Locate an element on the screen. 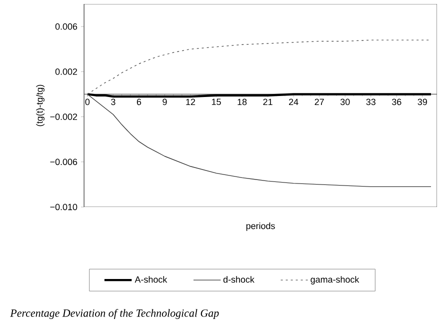 This screenshot has width=442, height=322. x-tick-label: 3 is located at coordinates (113, 102).